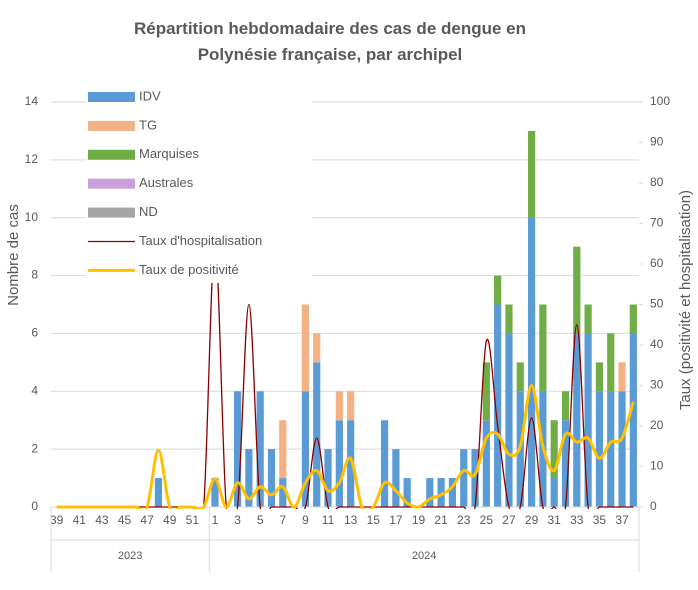  What do you see at coordinates (622, 520) in the screenshot?
I see `x-tick-label: 37` at bounding box center [622, 520].